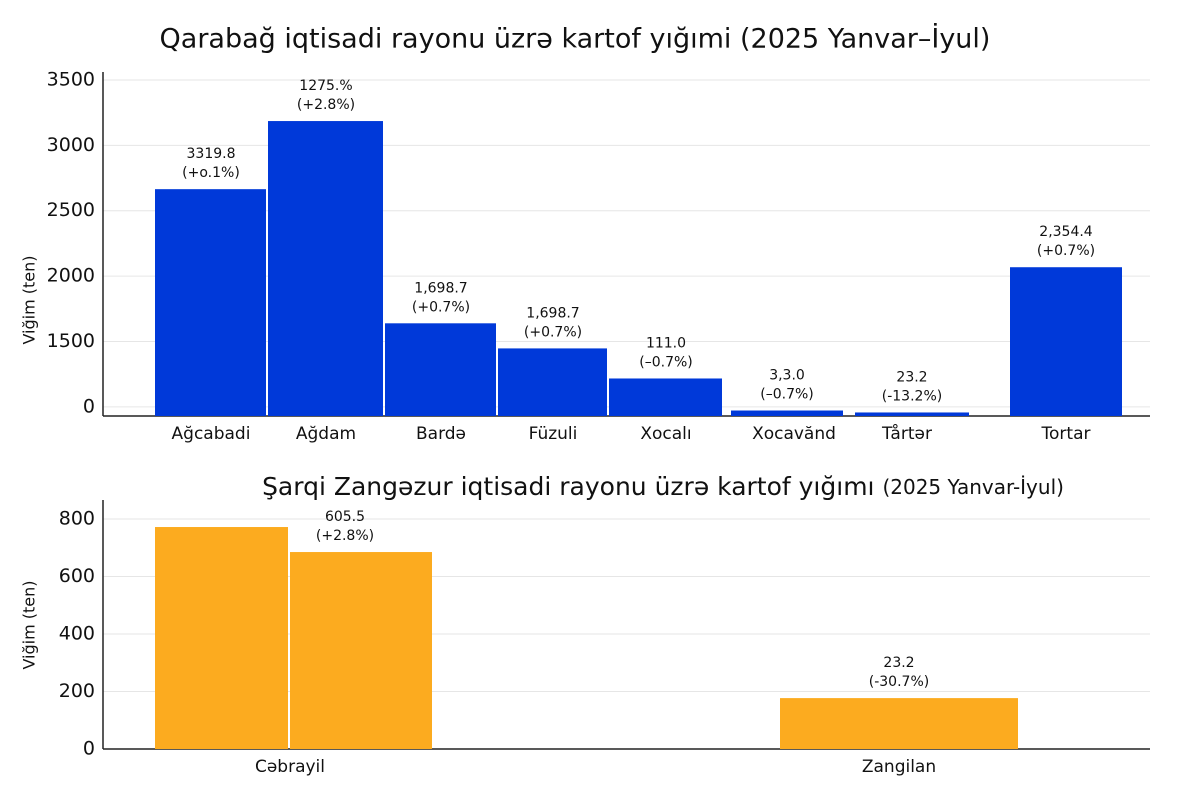 This screenshot has height=800, width=1200. What do you see at coordinates (77, 518) in the screenshot?
I see `y-tick-label: 800` at bounding box center [77, 518].